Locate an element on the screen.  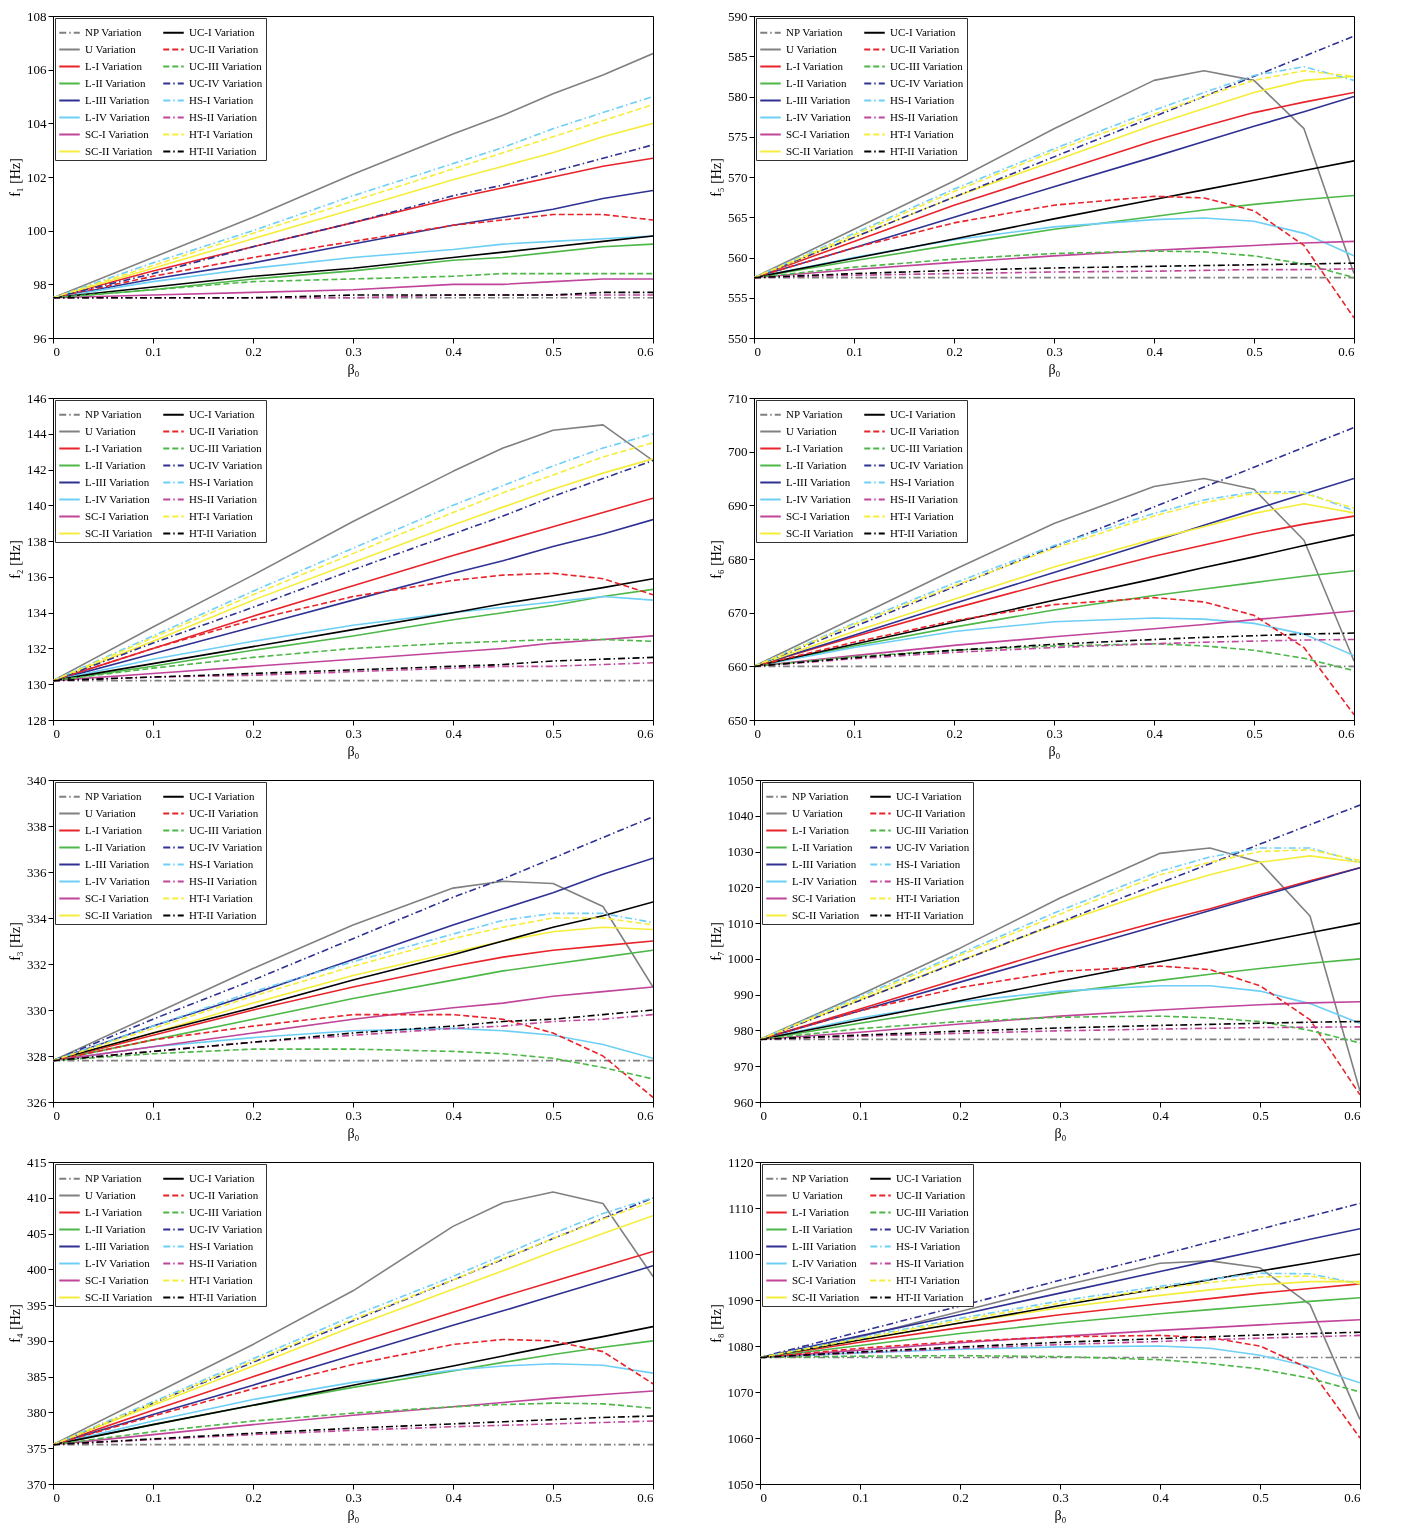
y-tick-label: 385 is located at coordinates (37, 1377).